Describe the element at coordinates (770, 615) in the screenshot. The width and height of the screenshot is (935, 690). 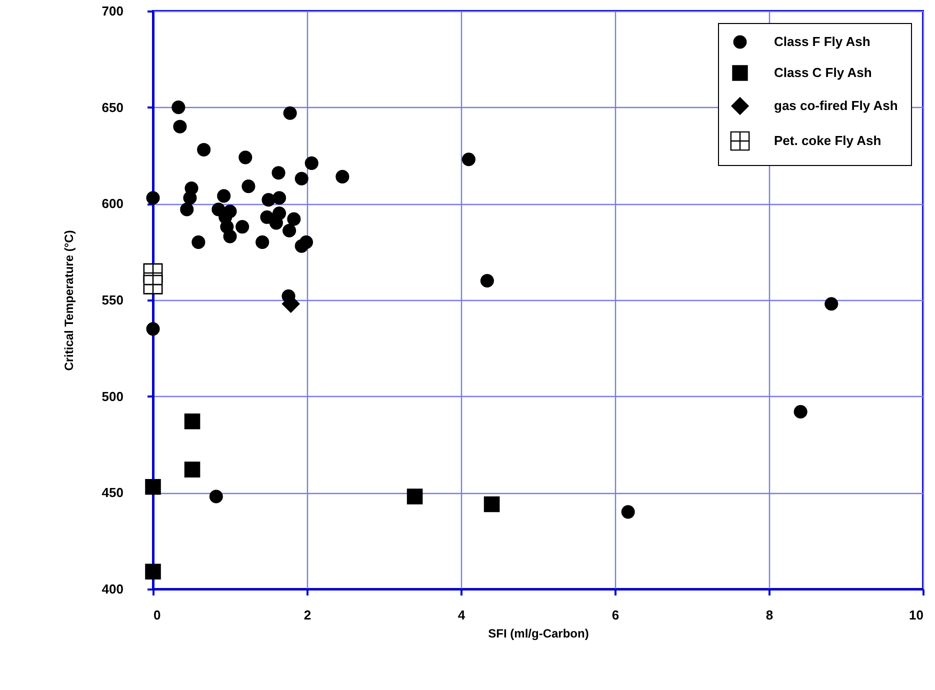
I see `x-tick-label: 8` at that location.